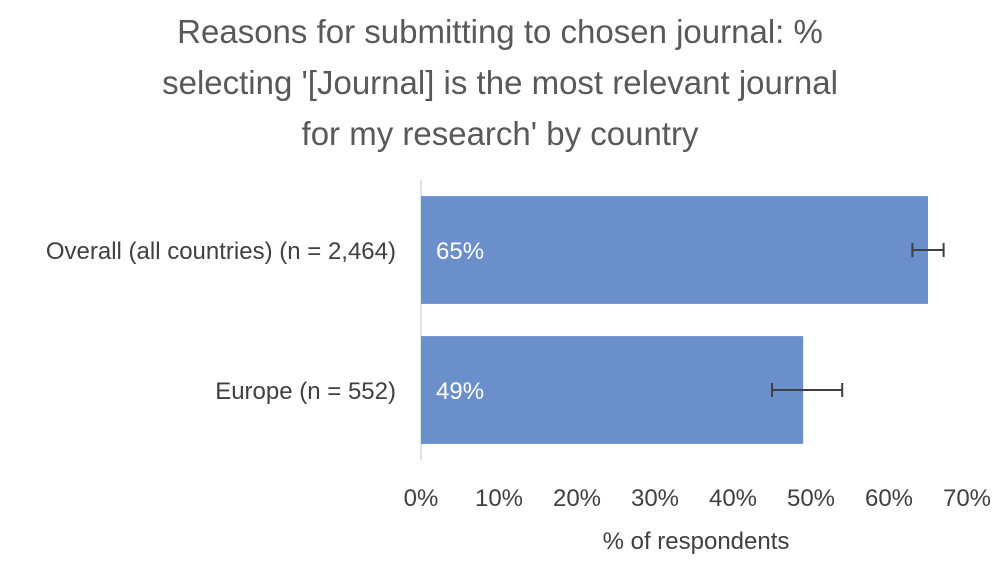 The image size is (1000, 570). I want to click on x-axis-title: % of respondents, so click(696, 541).